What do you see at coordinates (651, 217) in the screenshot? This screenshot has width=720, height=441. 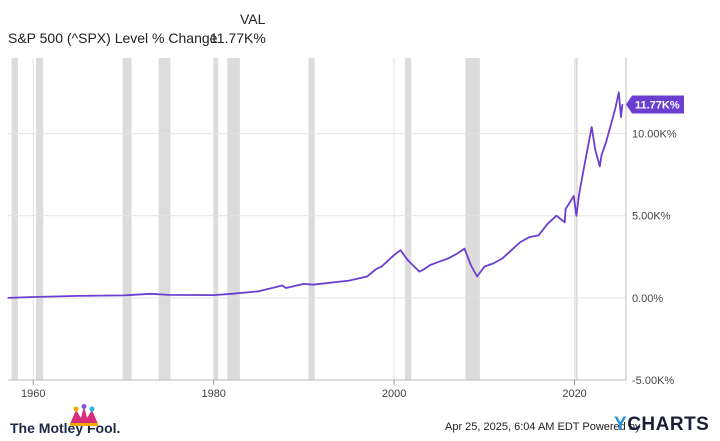 I see `y-tick-label: 5.00K%` at bounding box center [651, 217].